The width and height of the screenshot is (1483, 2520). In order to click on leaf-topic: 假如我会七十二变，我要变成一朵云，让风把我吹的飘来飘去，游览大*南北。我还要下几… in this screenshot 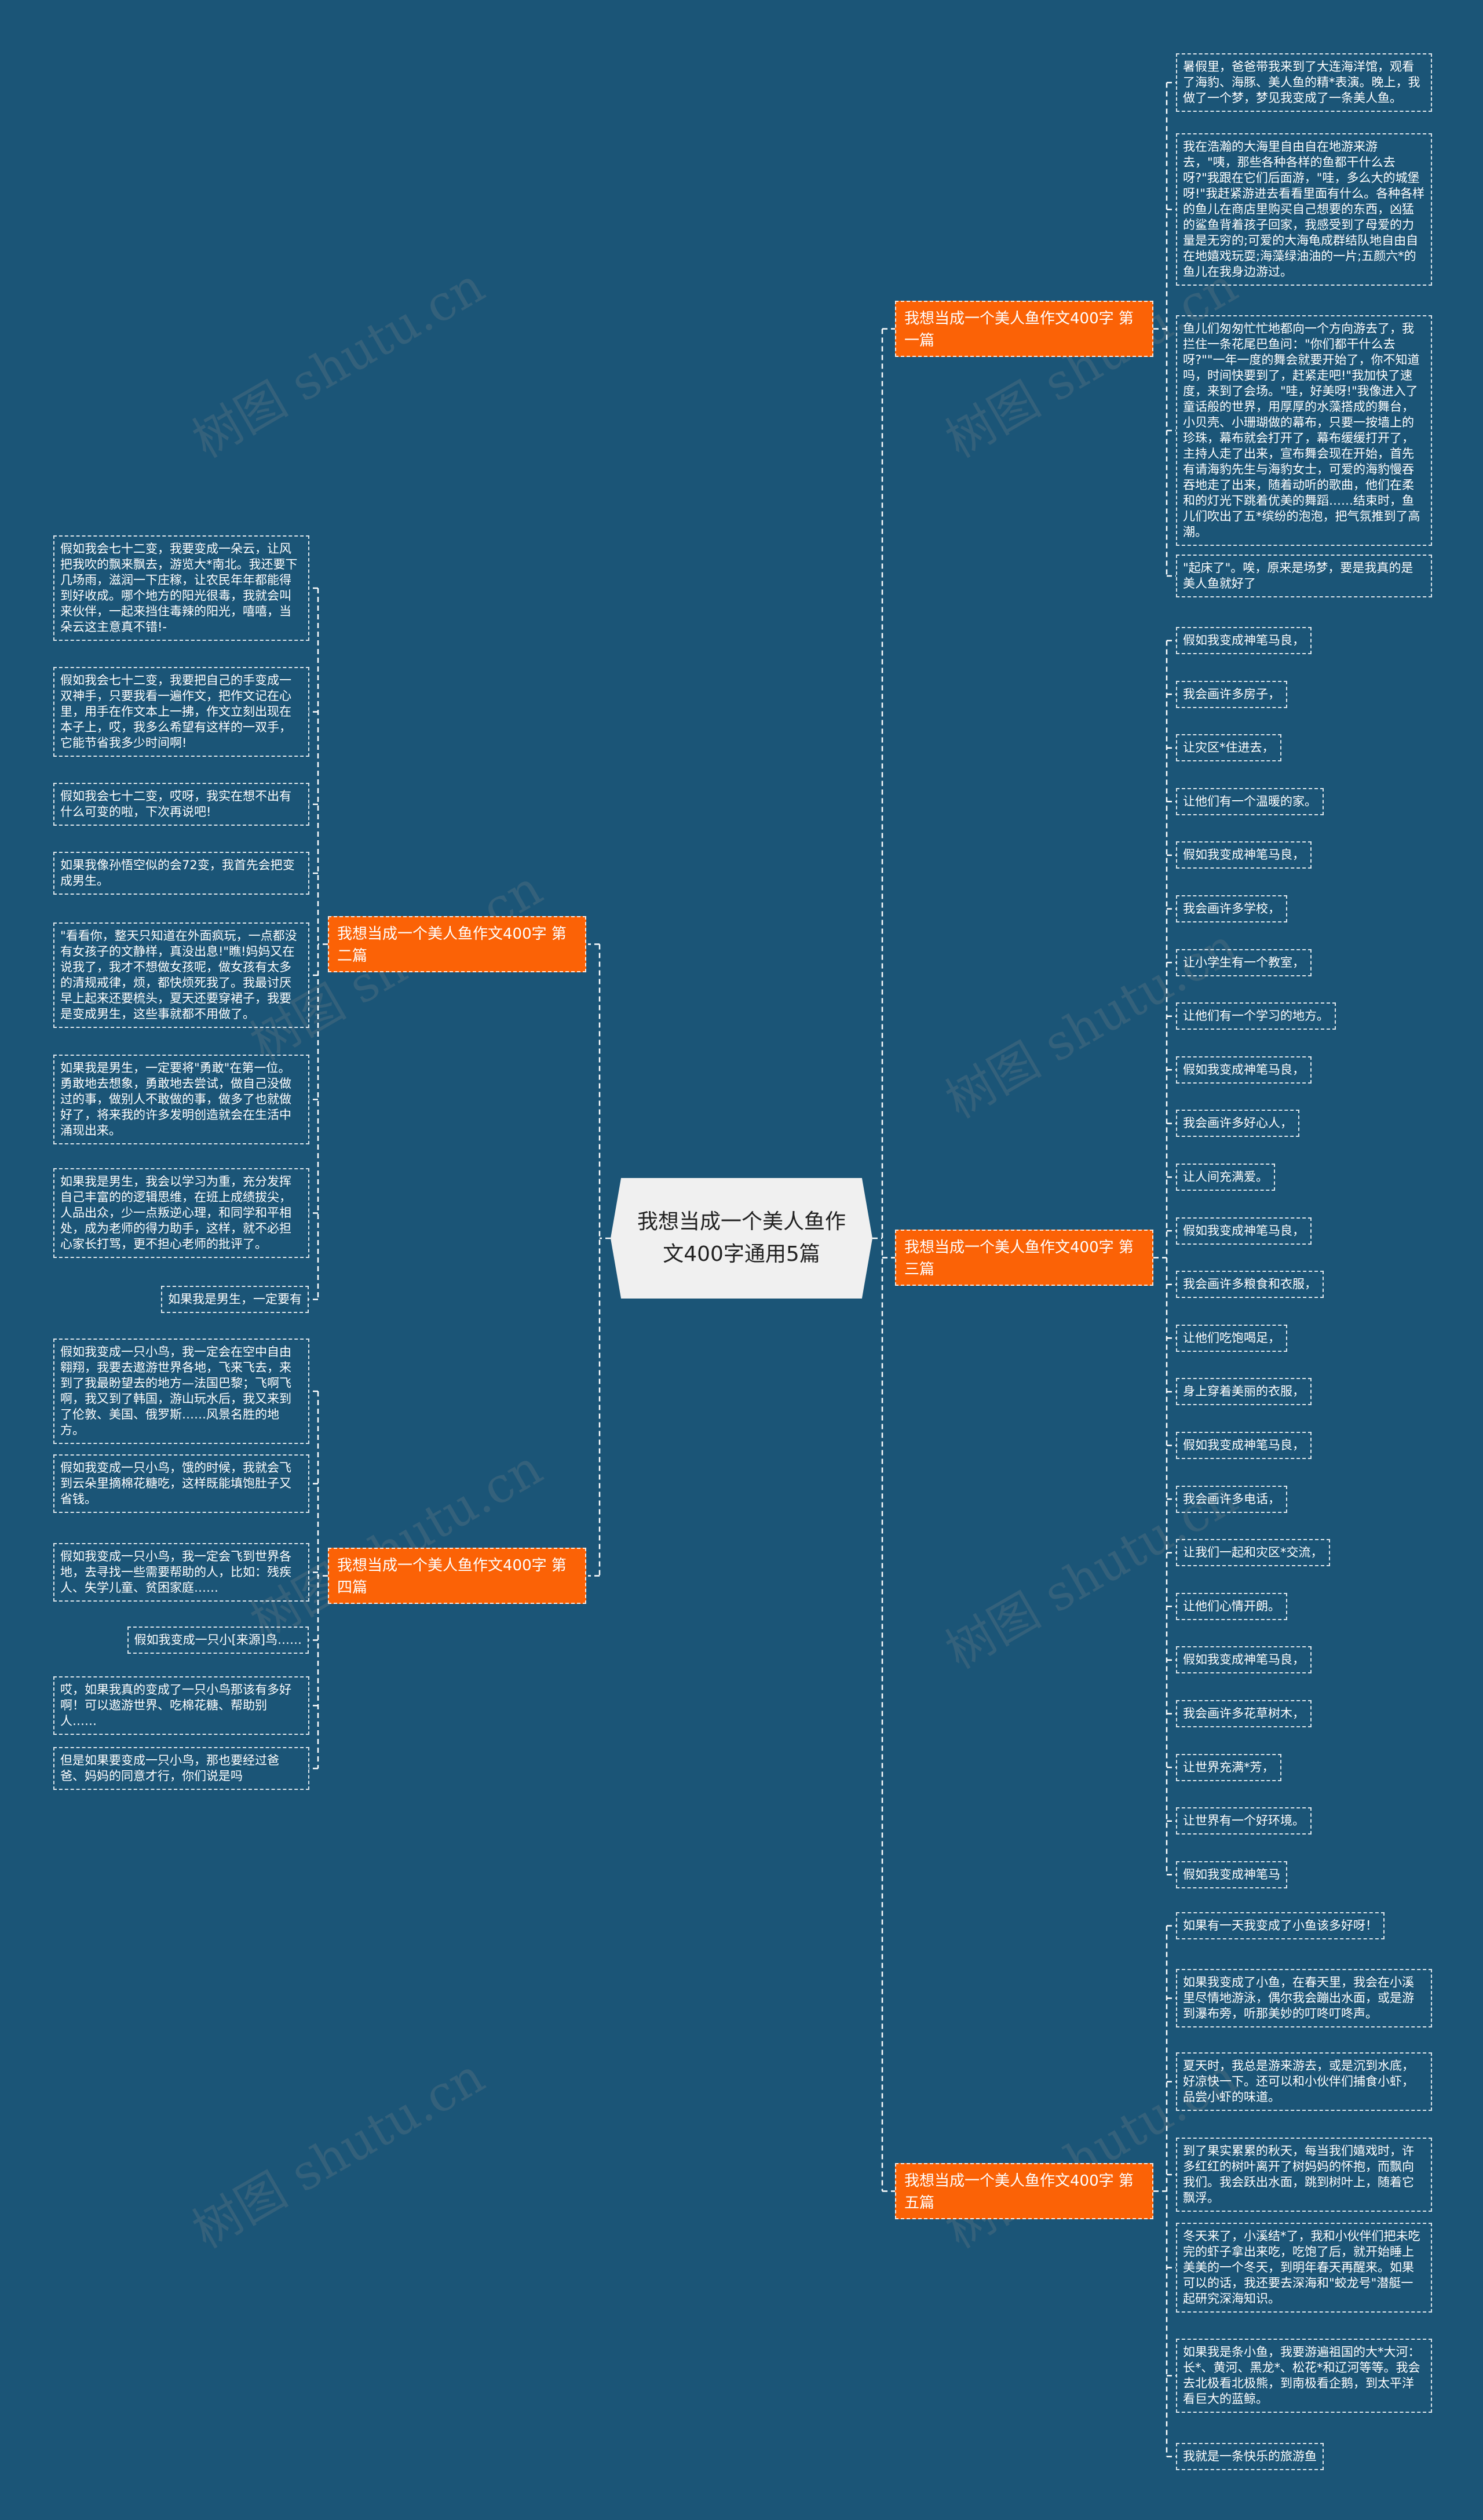, I will do `click(181, 588)`.